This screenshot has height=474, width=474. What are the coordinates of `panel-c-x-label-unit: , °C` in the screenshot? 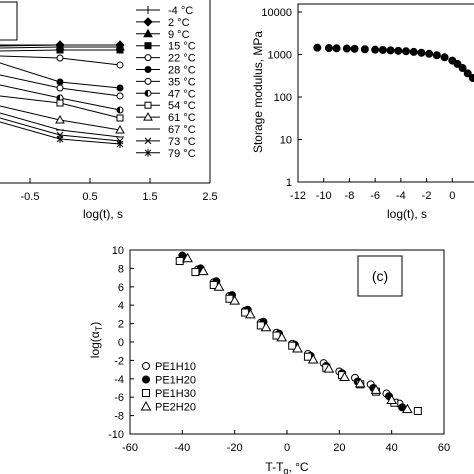 It's located at (298, 467).